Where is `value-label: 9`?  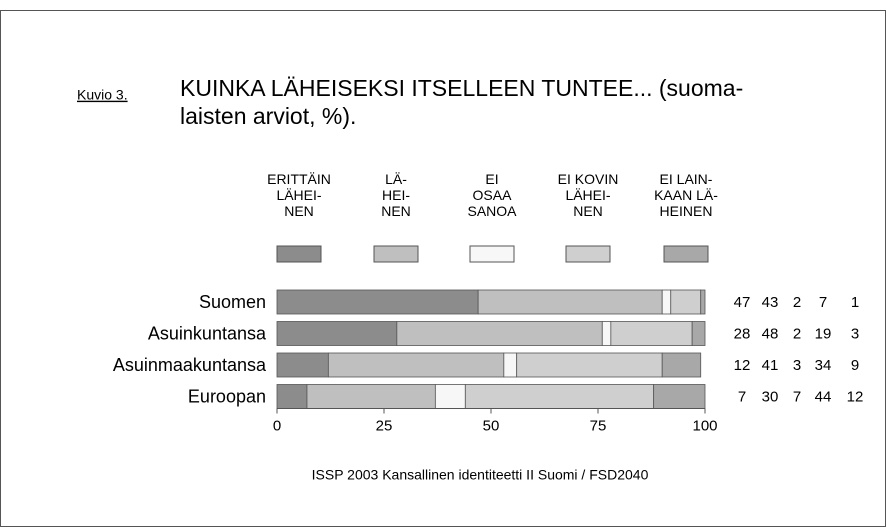
value-label: 9 is located at coordinates (855, 365).